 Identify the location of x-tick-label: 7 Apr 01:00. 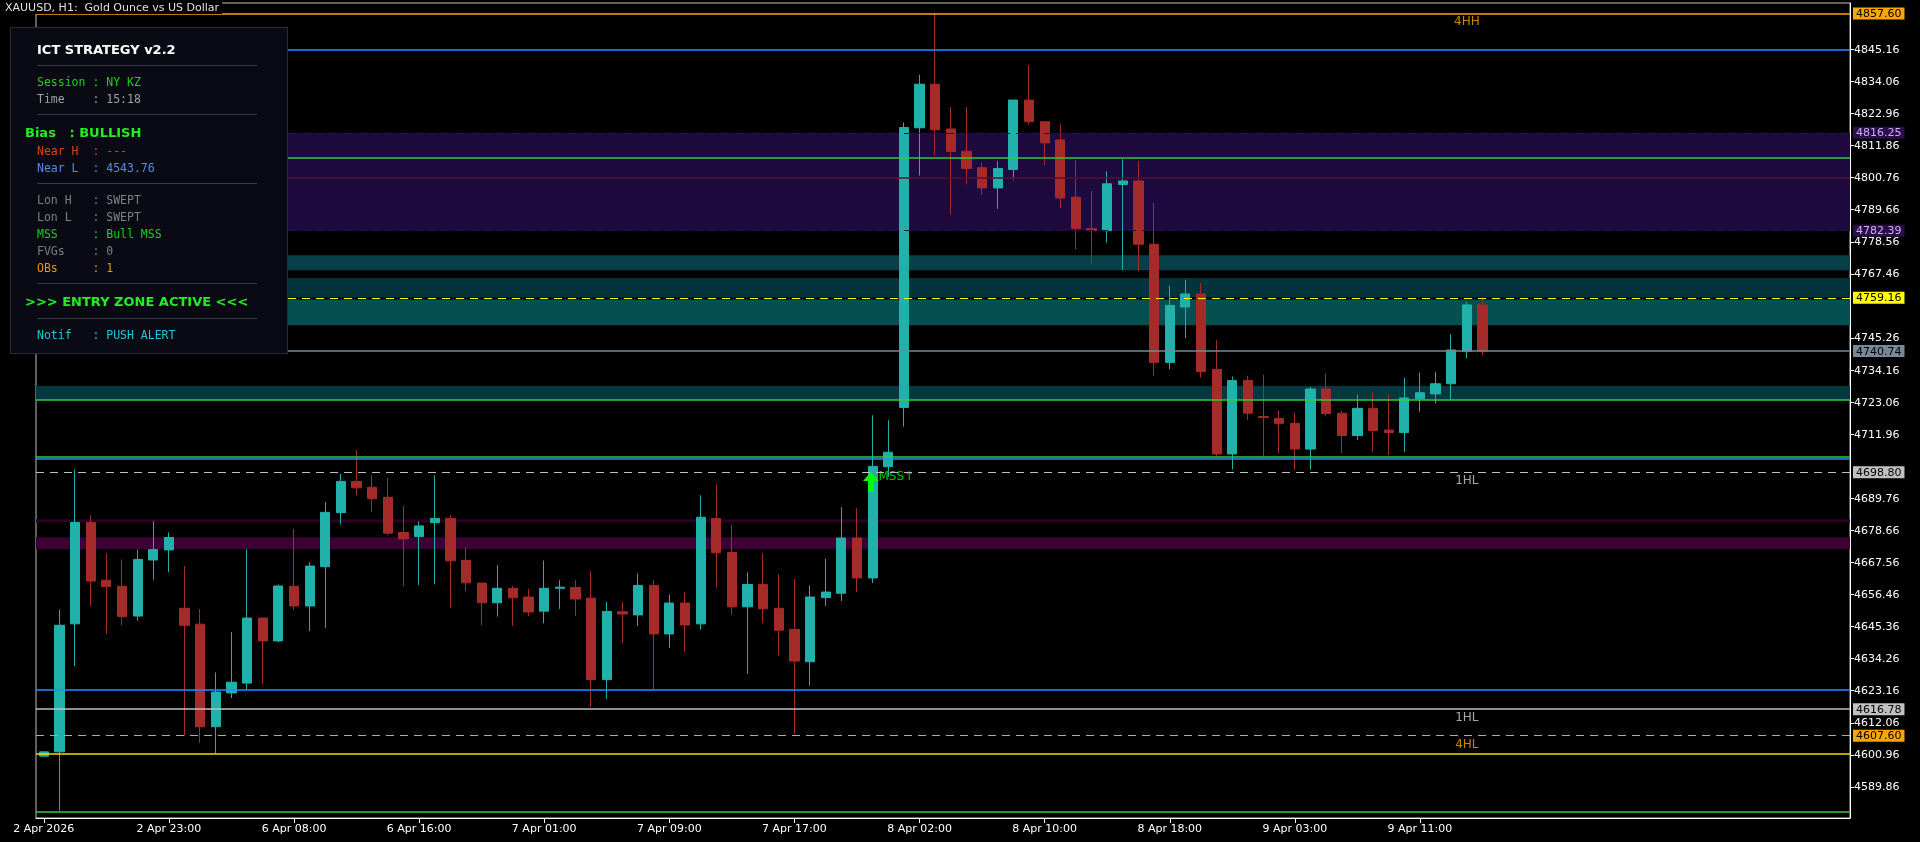
(544, 828).